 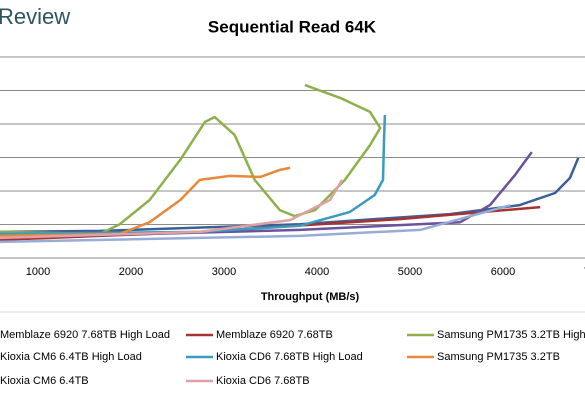 What do you see at coordinates (511, 335) in the screenshot?
I see `legend-label: Samsung PM1735 3.2TB High Load` at bounding box center [511, 335].